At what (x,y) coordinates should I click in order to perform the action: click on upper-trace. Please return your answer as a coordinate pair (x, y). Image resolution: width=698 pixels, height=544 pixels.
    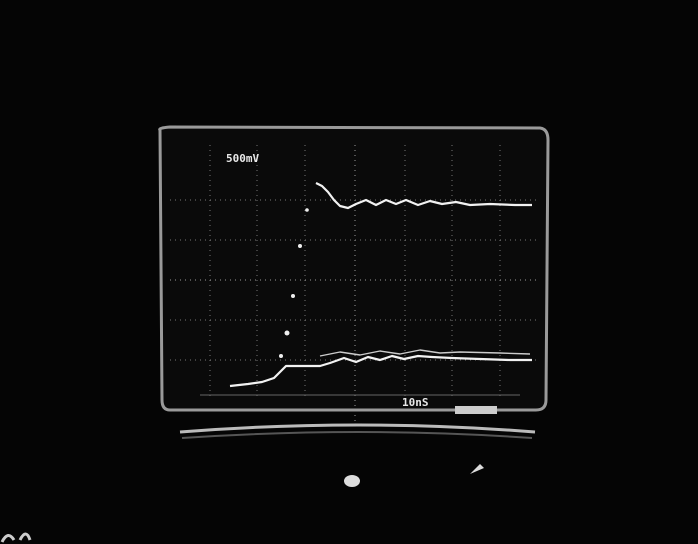
    Looking at the image, I should click on (423, 196).